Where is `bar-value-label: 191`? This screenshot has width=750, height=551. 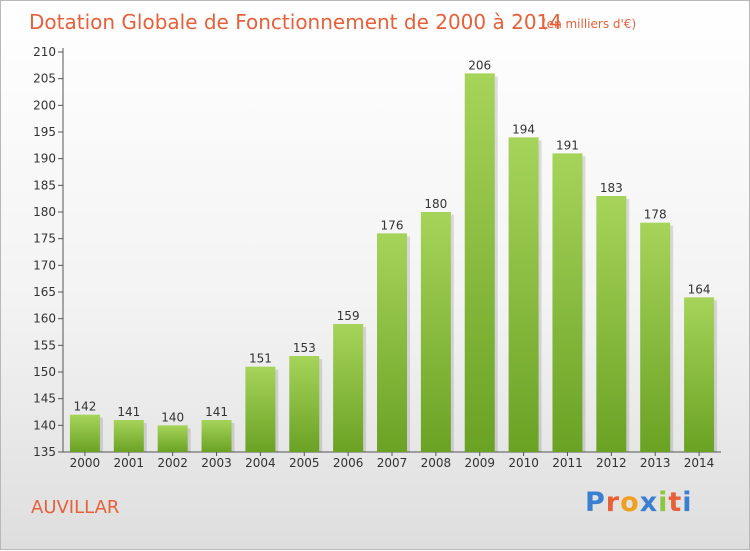 bar-value-label: 191 is located at coordinates (567, 145).